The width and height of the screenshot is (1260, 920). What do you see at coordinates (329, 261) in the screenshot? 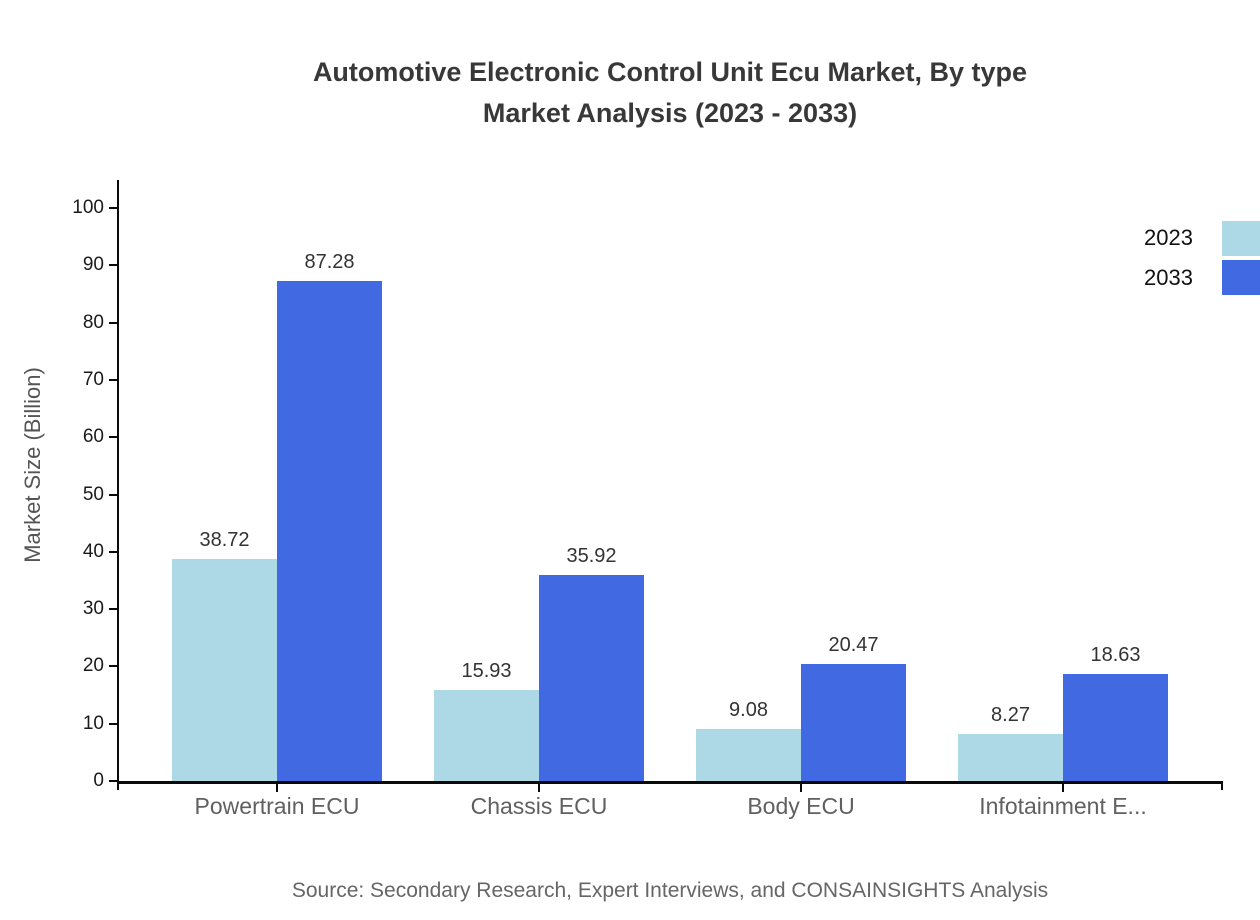
I see `bar-value-label: 87.28` at bounding box center [329, 261].